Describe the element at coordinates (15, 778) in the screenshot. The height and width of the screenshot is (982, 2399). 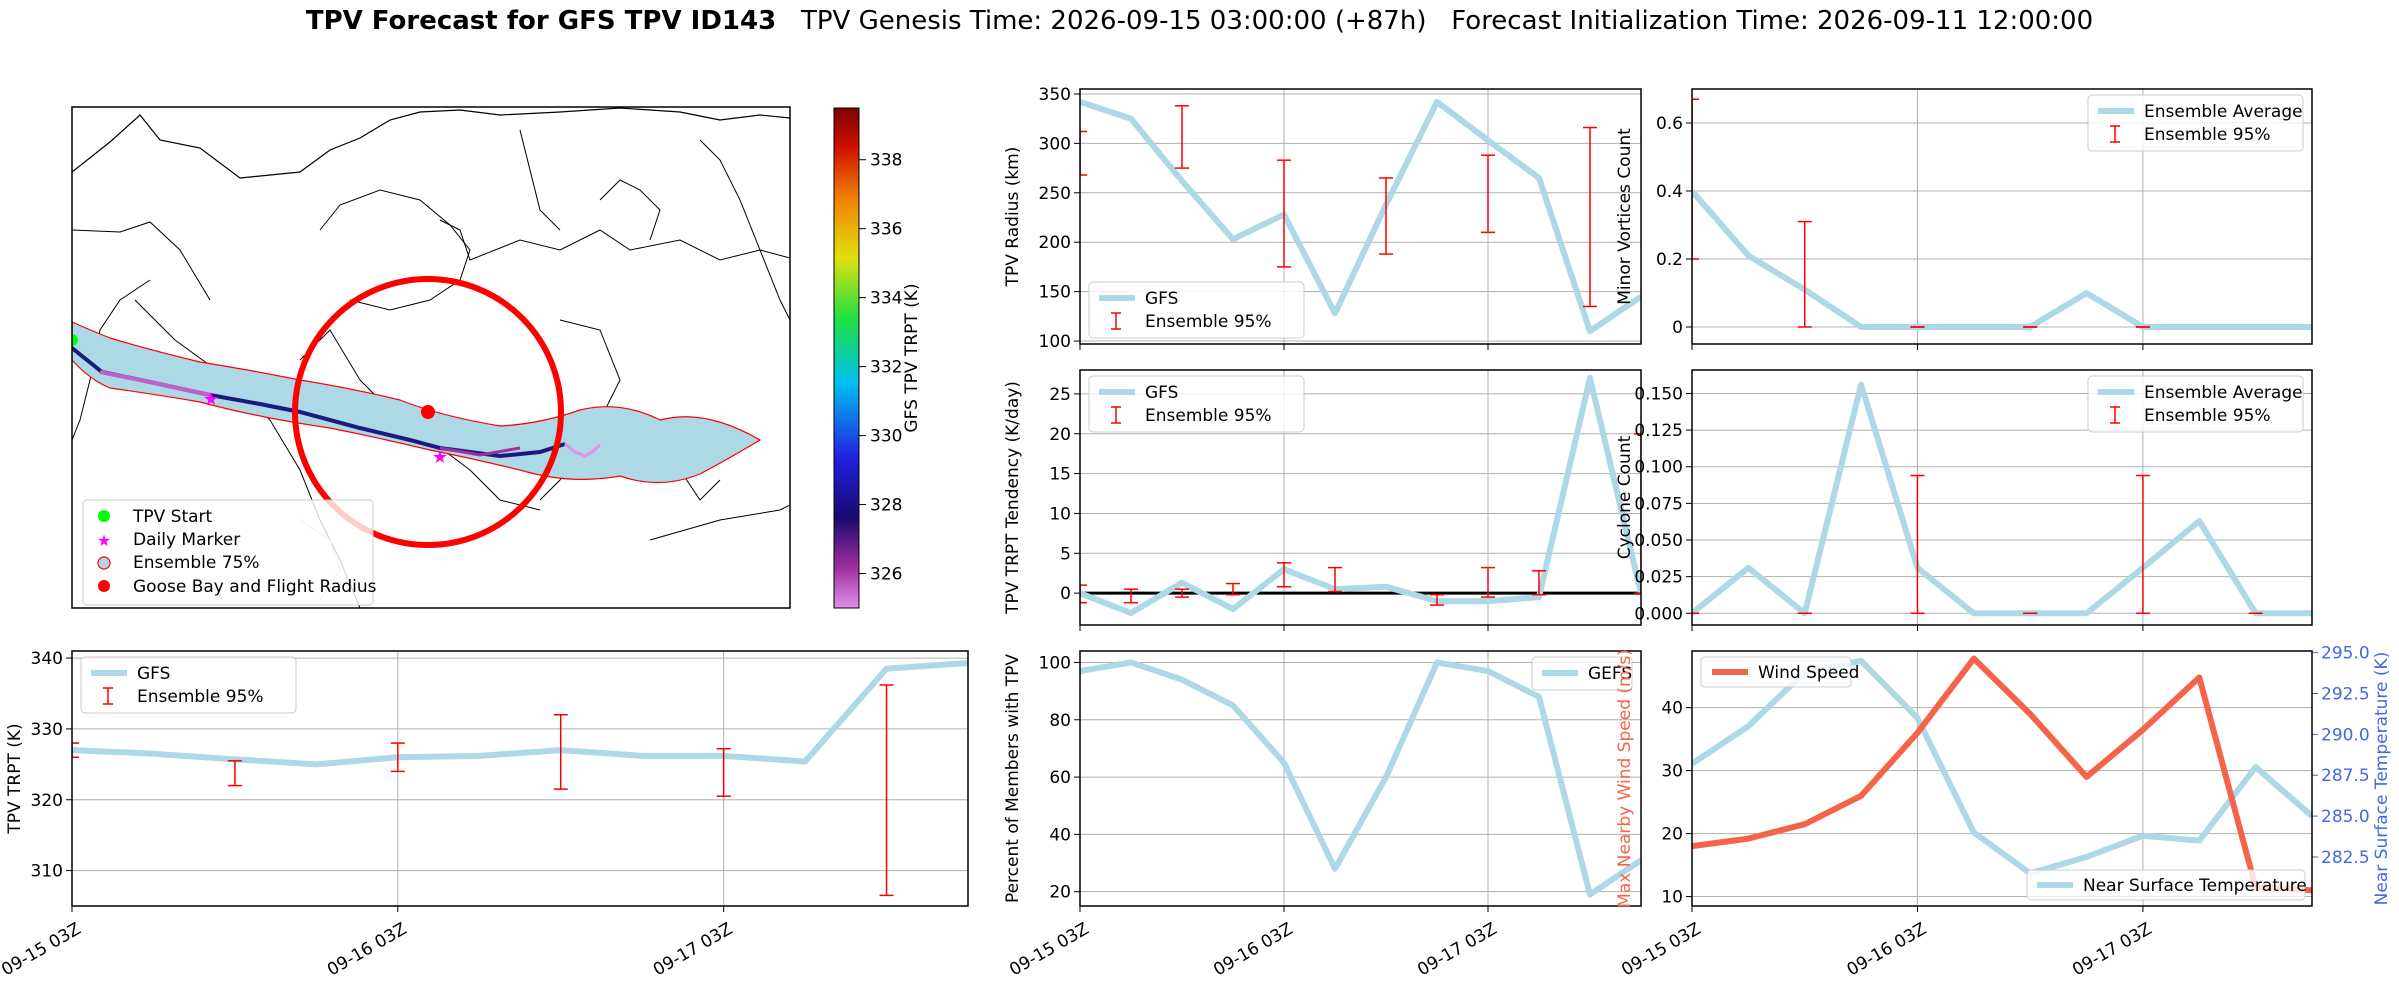
I see `y-axis-label: TPV TRPT (K)` at that location.